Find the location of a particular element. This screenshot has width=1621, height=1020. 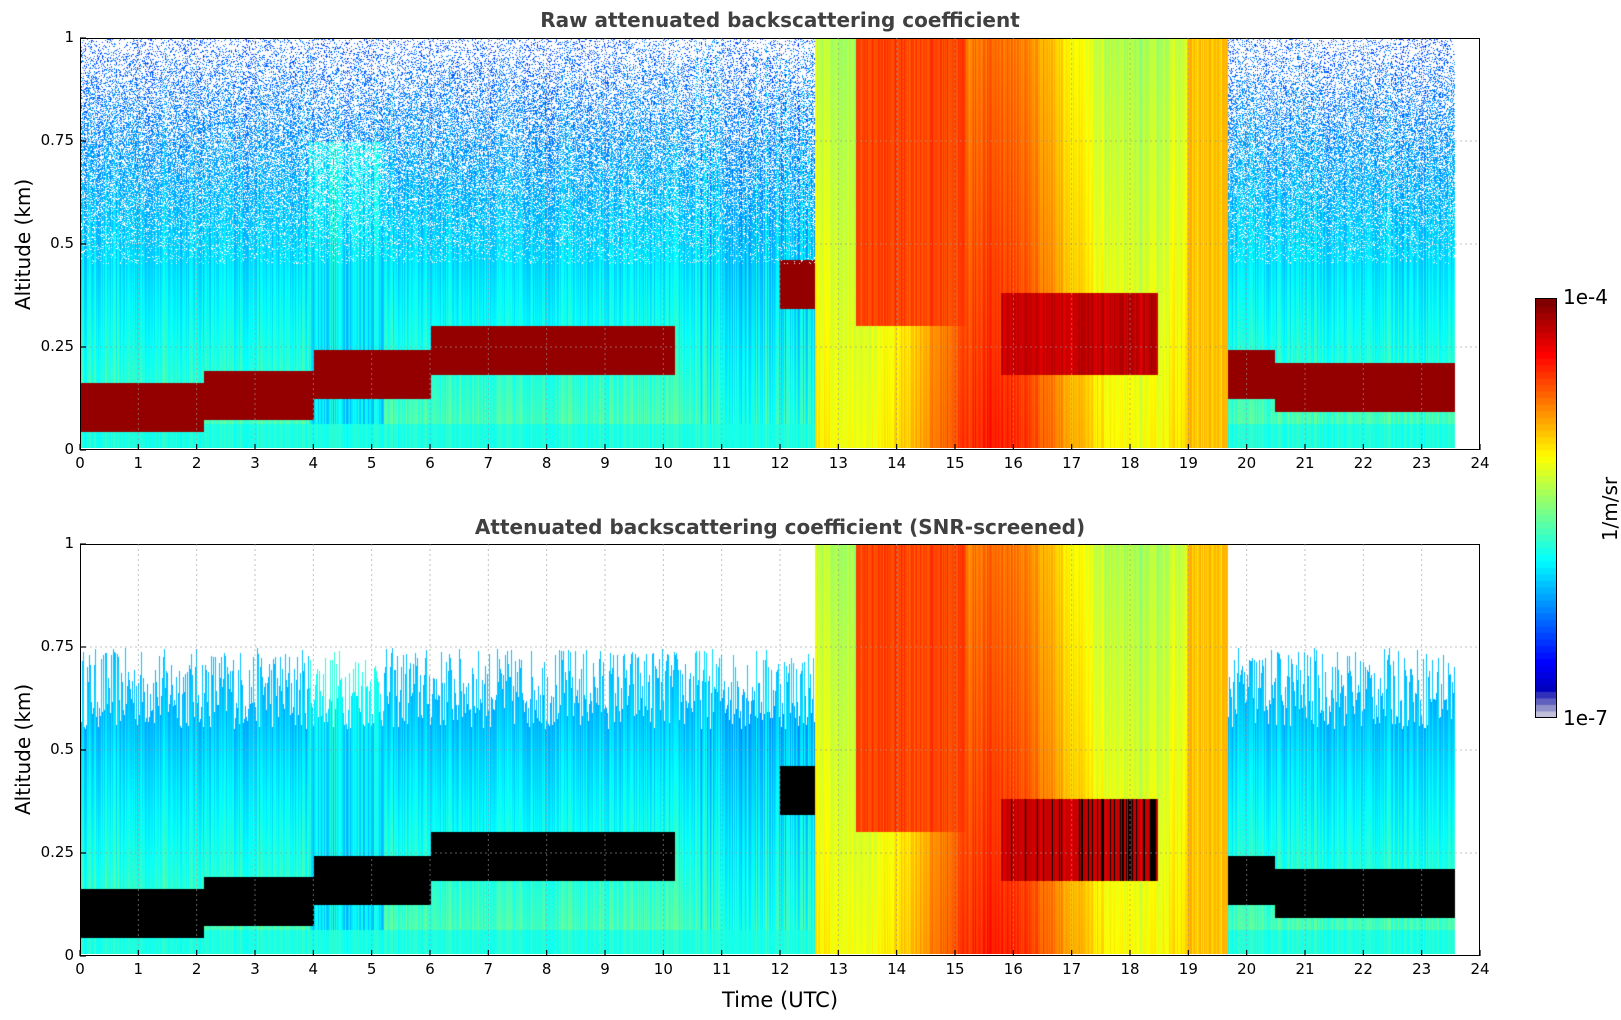

x-axis-label: Time (UTC) is located at coordinates (780, 1000).